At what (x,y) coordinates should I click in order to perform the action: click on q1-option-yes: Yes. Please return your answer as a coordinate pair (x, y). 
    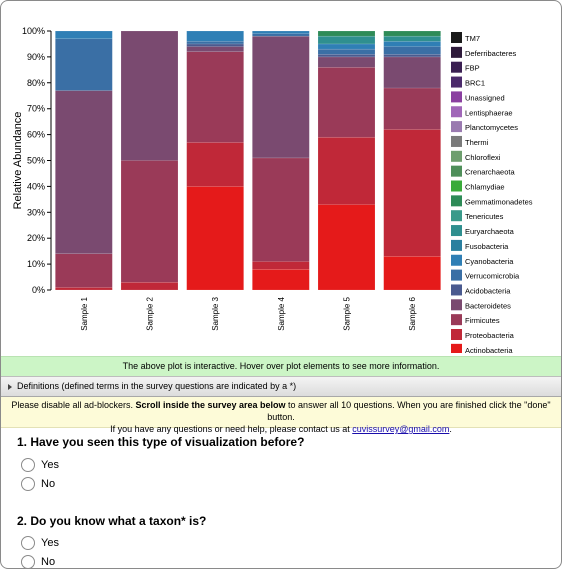
    Looking at the image, I should click on (40, 464).